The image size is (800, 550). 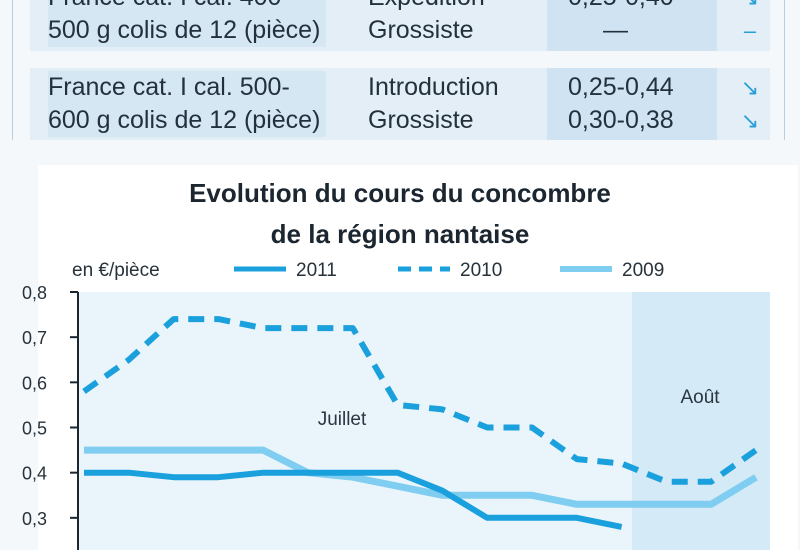 What do you see at coordinates (316, 270) in the screenshot?
I see `legend-label-2011: 2011` at bounding box center [316, 270].